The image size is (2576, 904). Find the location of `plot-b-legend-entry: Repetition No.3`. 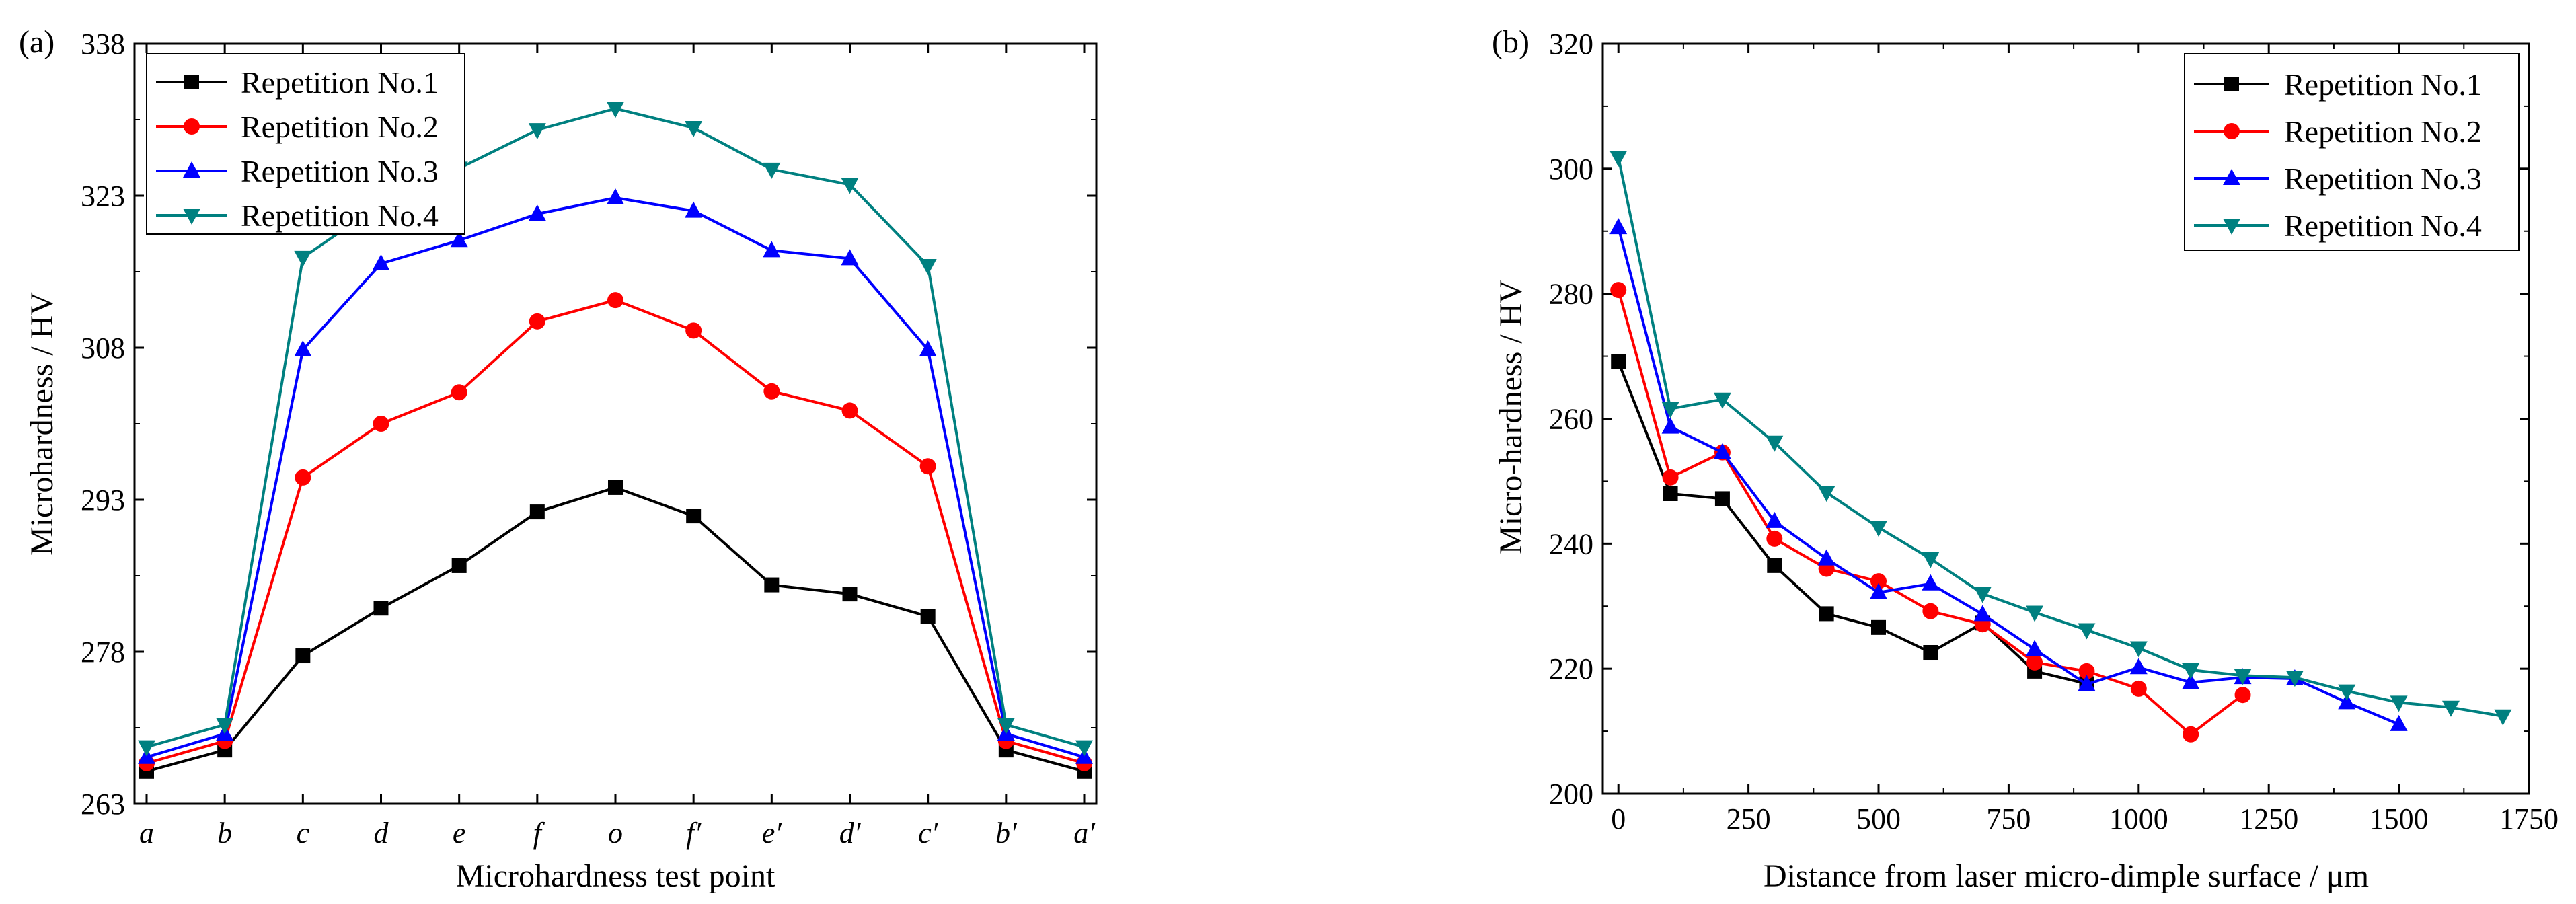

plot-b-legend-entry: Repetition No.3 is located at coordinates (2338, 179).